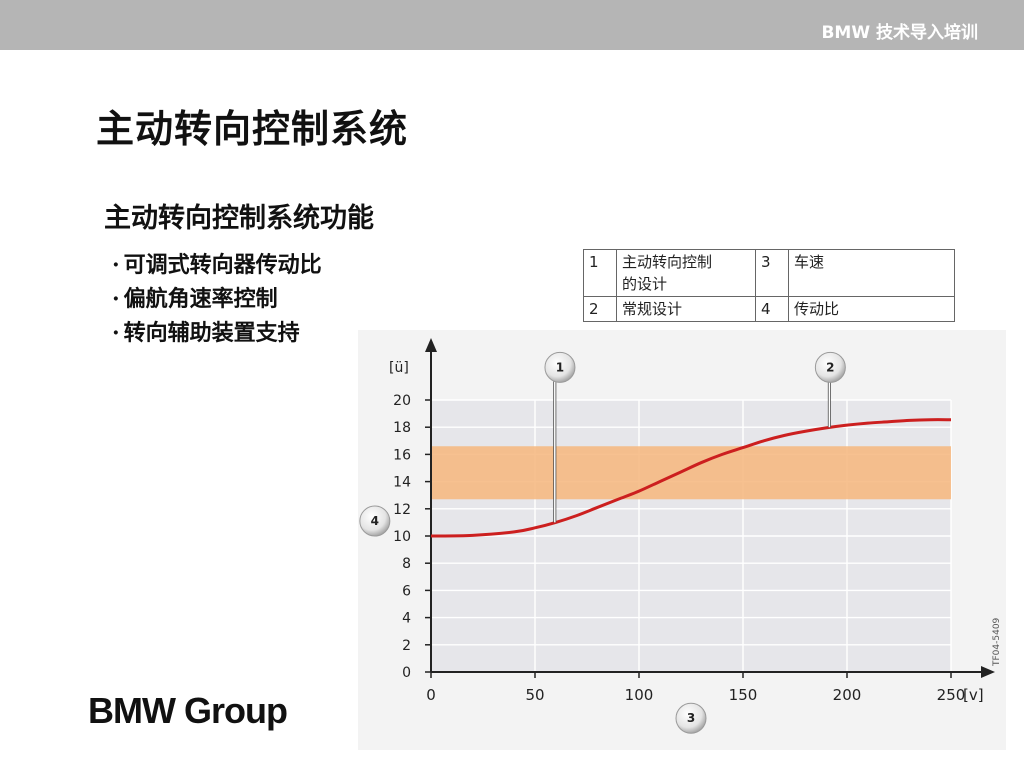 Image resolution: width=1024 pixels, height=768 pixels. I want to click on legend-text-line: 车速, so click(809, 262).